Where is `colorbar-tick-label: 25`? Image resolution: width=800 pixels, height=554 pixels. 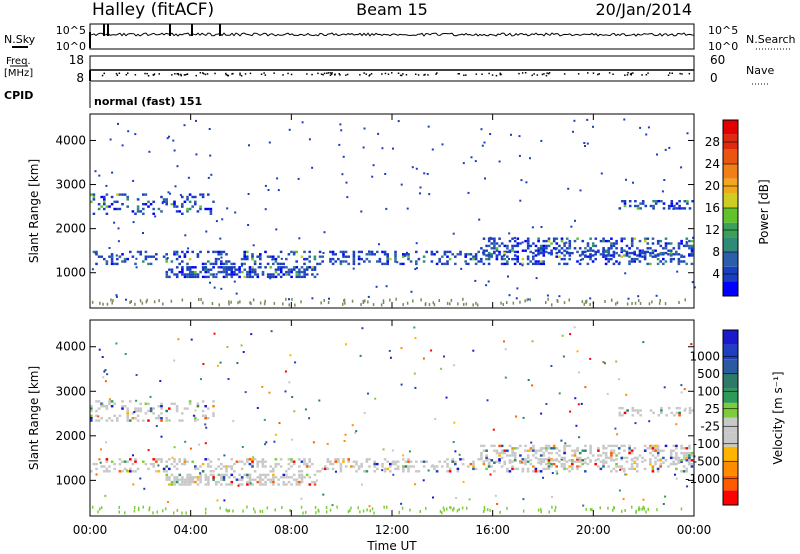 colorbar-tick-label: 25 is located at coordinates (712, 409).